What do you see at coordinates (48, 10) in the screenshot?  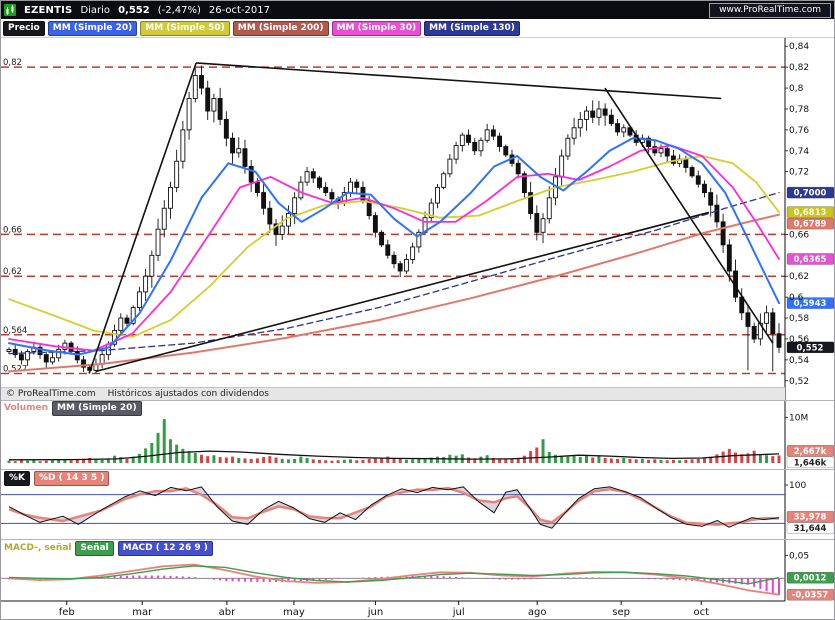 I see `symbol-name: EZENTIS` at bounding box center [48, 10].